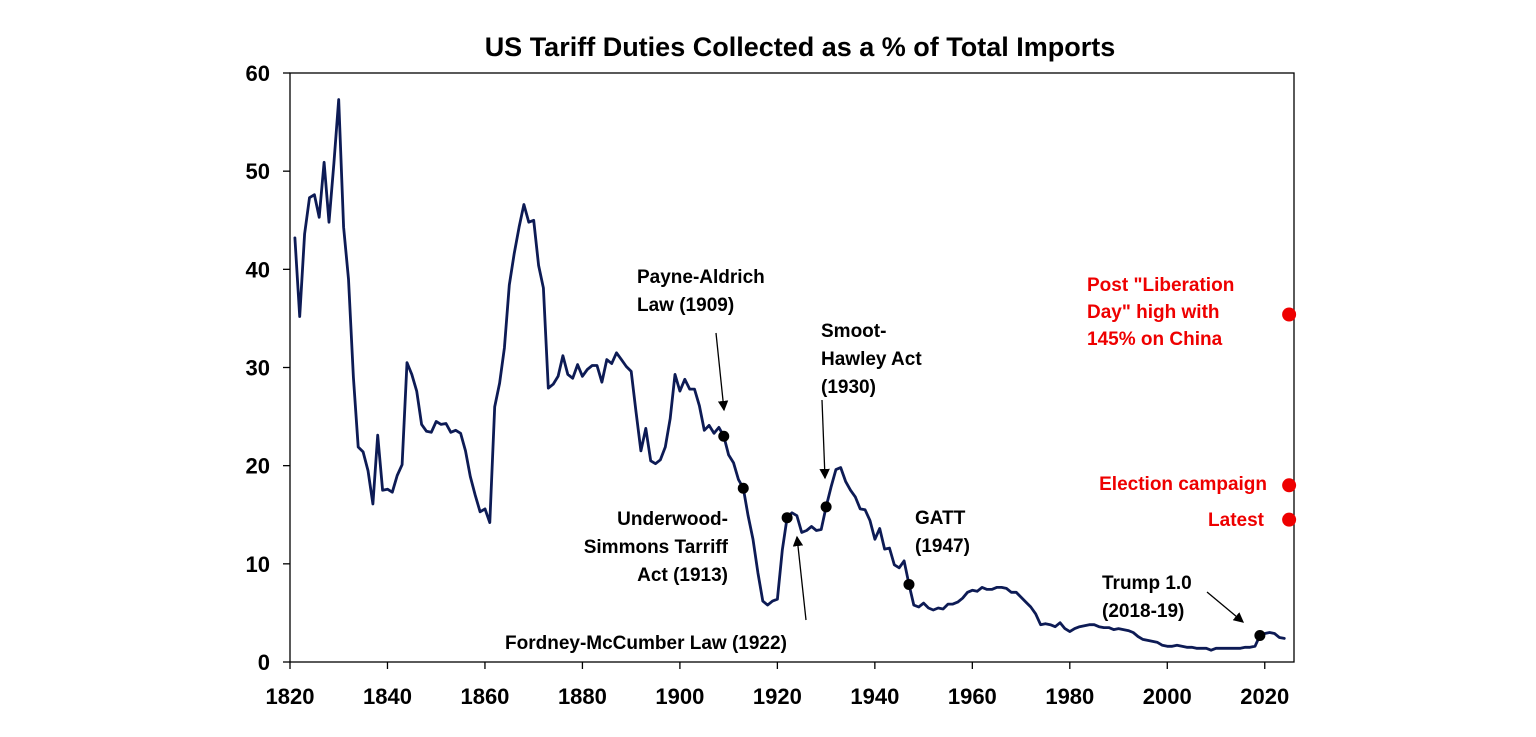 This screenshot has width=1536, height=737. Describe the element at coordinates (1264, 696) in the screenshot. I see `x-tick-label: 2020` at that location.